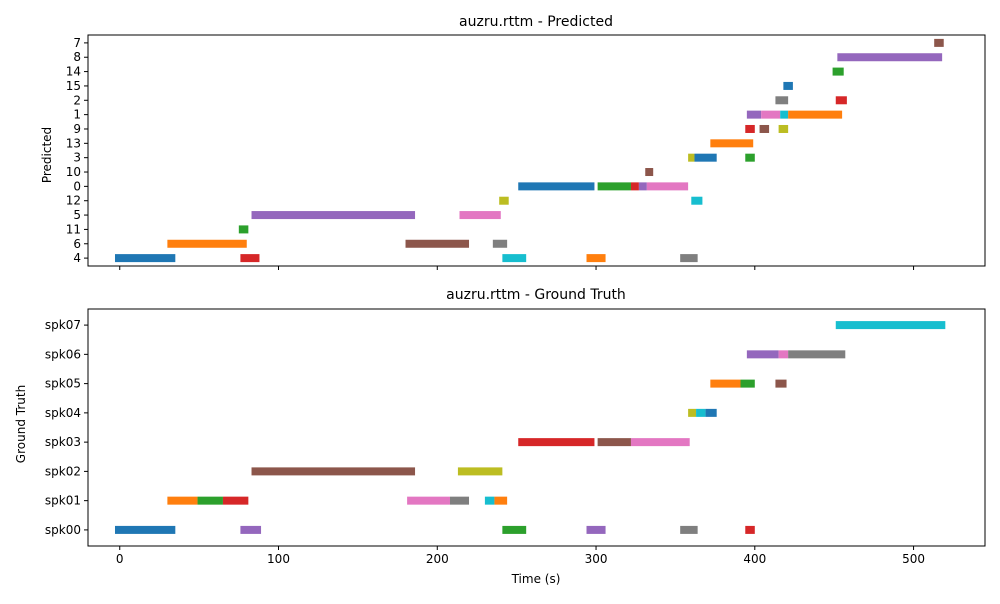  I want to click on ground-truth-panel-title: auzru.rttm - Ground Truth, so click(536, 295).